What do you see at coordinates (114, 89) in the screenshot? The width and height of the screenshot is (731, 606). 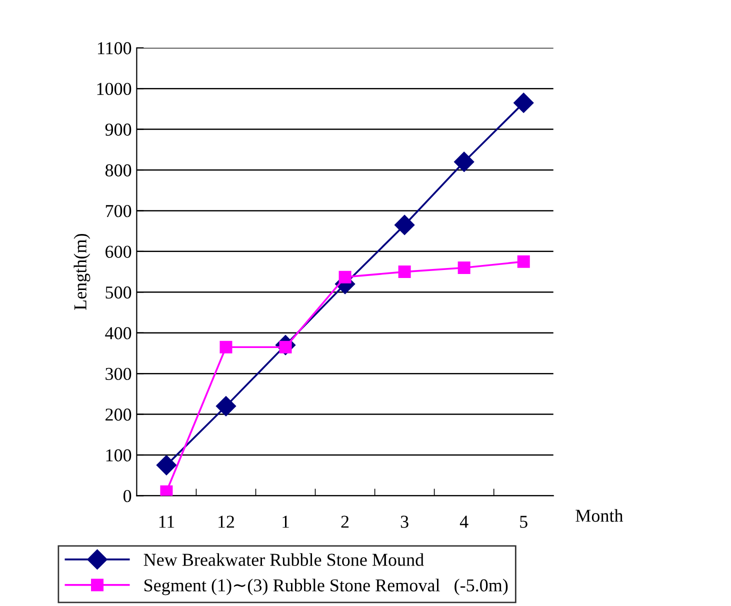 I see `y-tick-label: 1000` at bounding box center [114, 89].